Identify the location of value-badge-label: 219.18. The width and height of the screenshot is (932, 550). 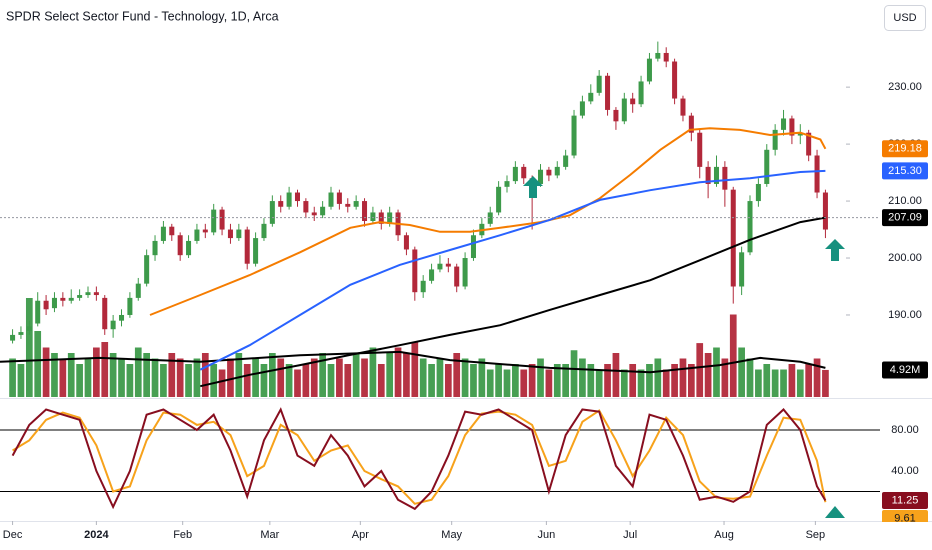
(905, 149).